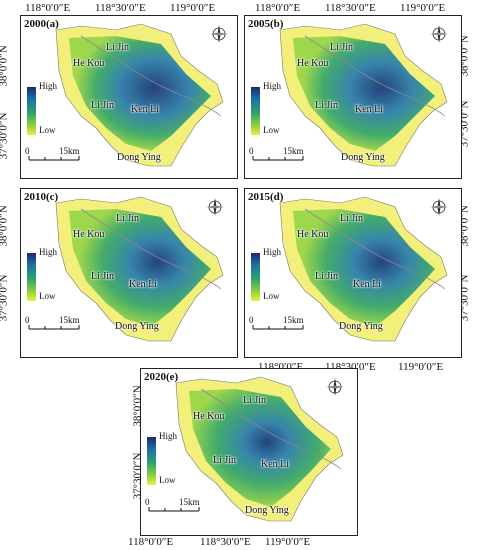 The height and width of the screenshot is (550, 480). Describe the element at coordinates (423, 8) in the screenshot. I see `coord-top-119-0-right: 119°0′0″E` at that location.